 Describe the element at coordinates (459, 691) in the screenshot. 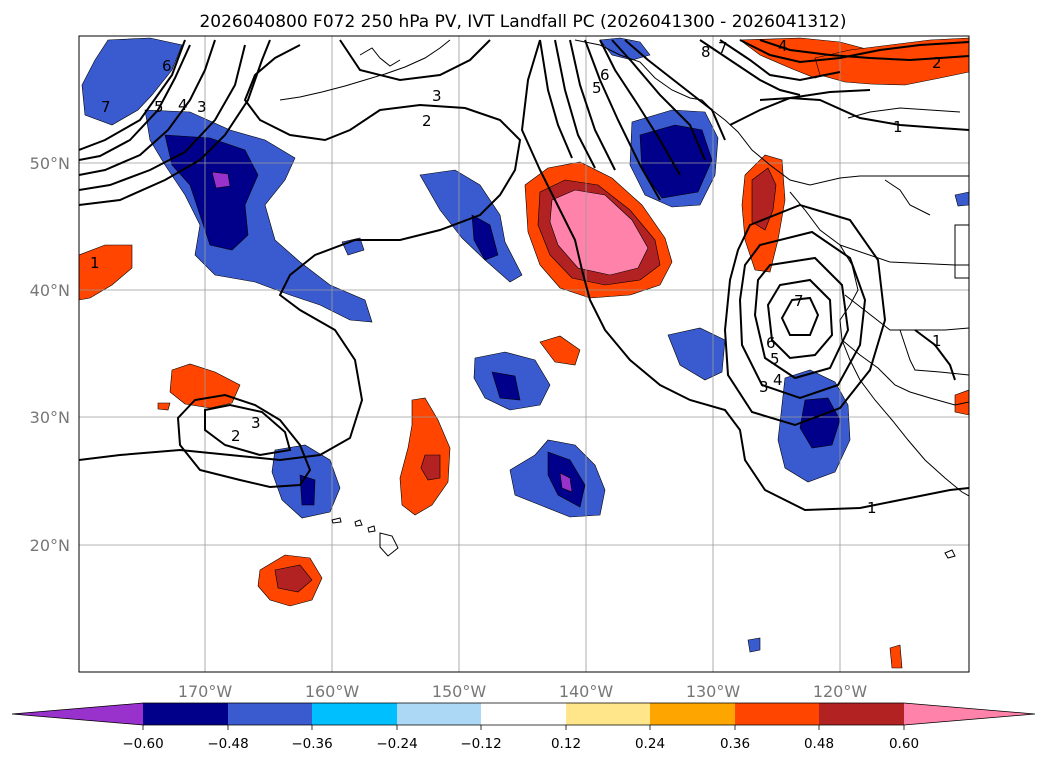

I see `lon-label: 150°W` at that location.